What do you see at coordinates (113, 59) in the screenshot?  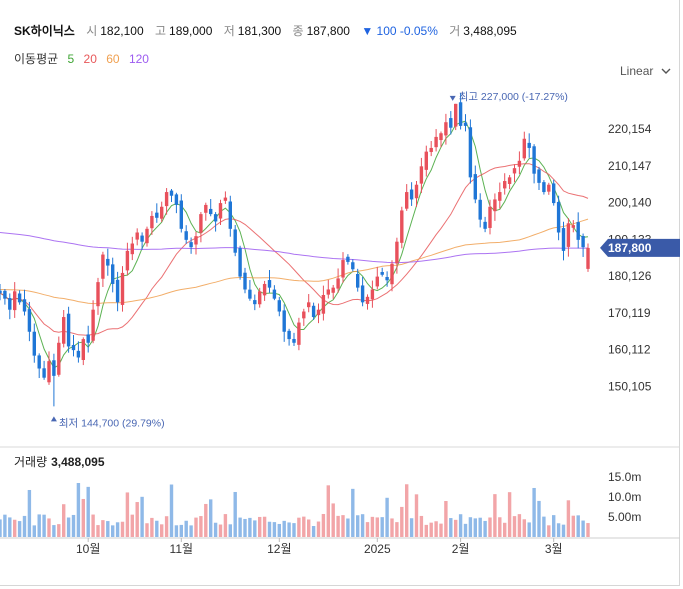 I see `ma-60-legend: 60` at bounding box center [113, 59].